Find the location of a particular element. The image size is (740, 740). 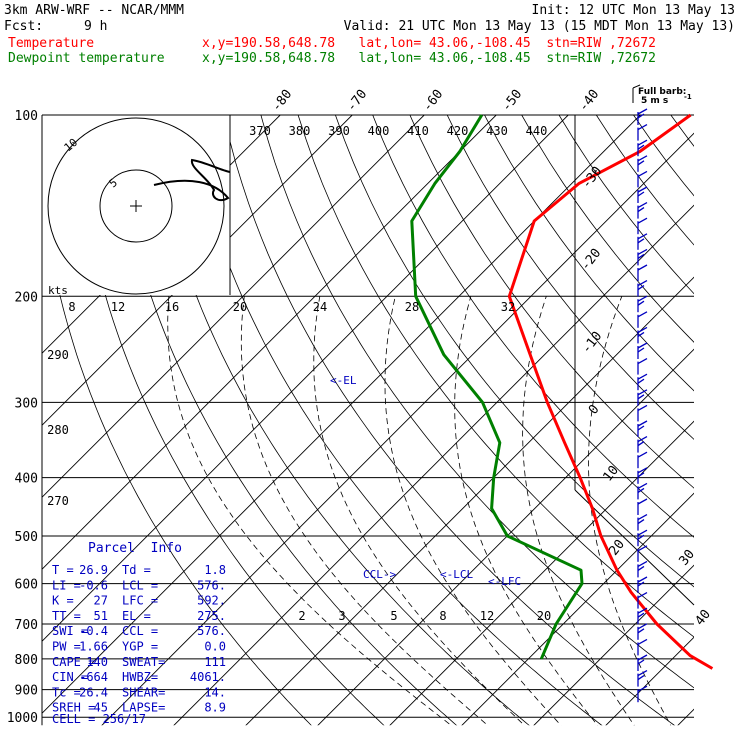

parcel-param-label: EL = is located at coordinates (136, 616).